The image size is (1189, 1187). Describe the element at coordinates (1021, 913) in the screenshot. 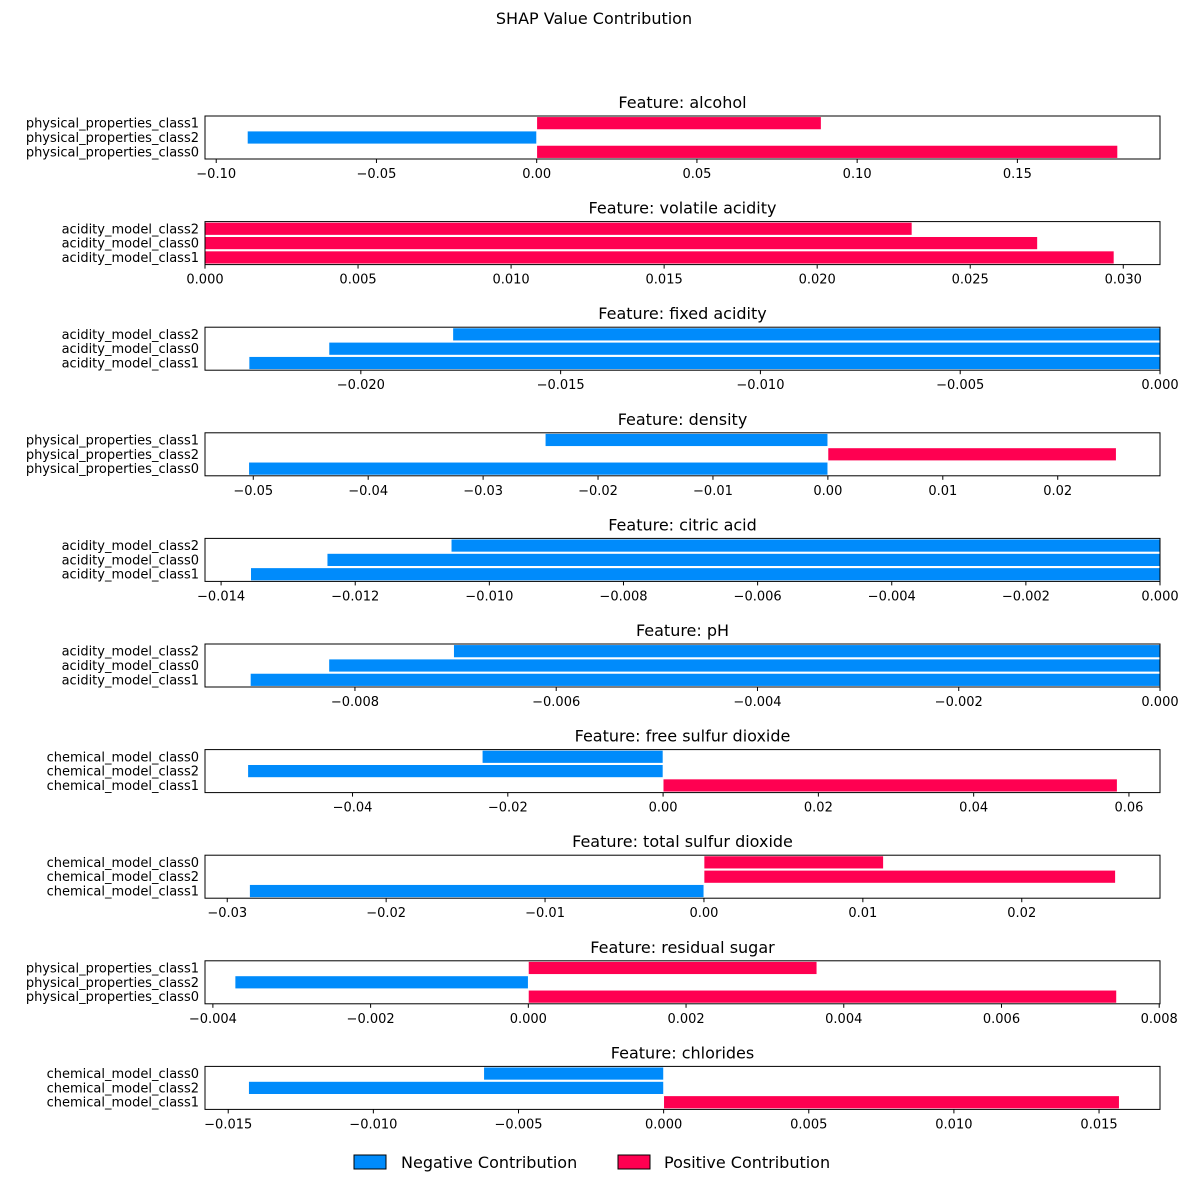

I see `x-tick-label: 0.02` at that location.